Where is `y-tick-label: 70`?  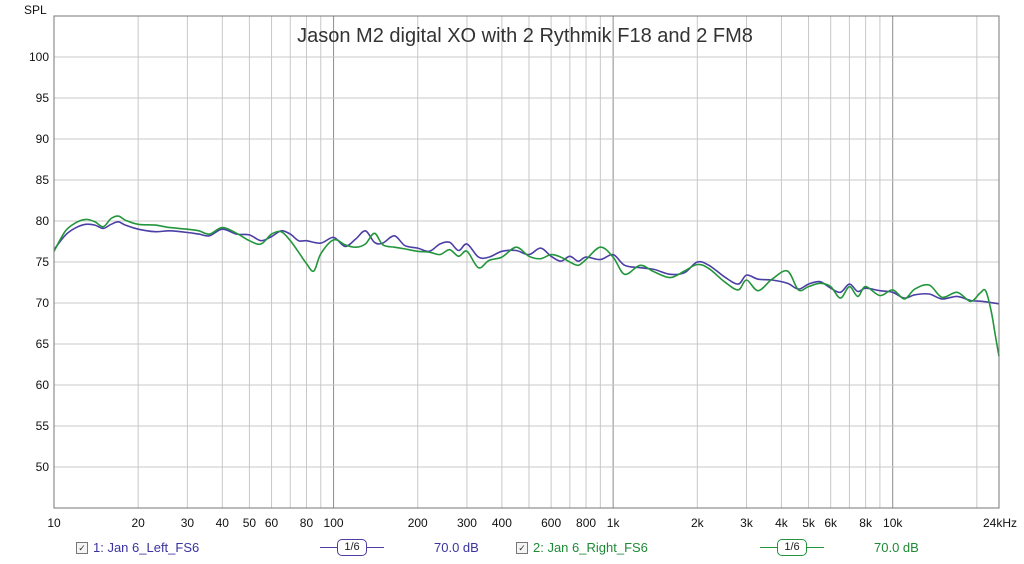
y-tick-label: 70 is located at coordinates (43, 303).